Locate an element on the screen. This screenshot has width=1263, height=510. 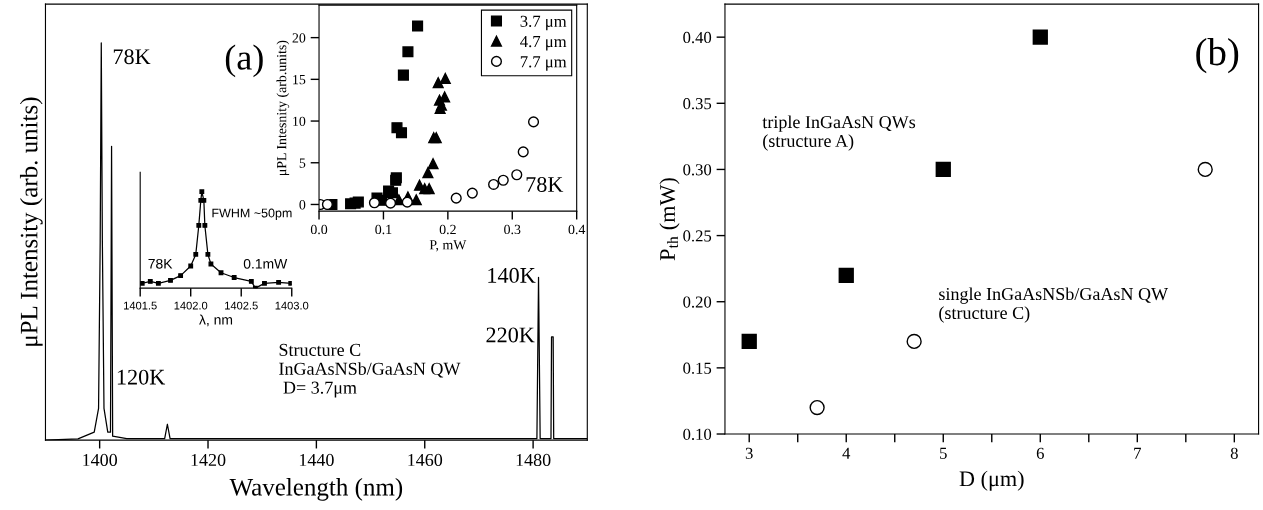
annotation: 140K is located at coordinates (512, 275).